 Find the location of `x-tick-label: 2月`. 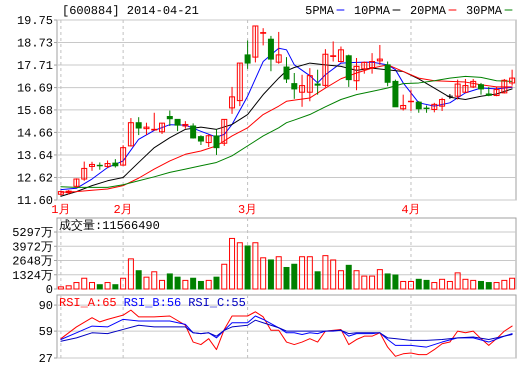

x-tick-label: 2月 is located at coordinates (123, 210).